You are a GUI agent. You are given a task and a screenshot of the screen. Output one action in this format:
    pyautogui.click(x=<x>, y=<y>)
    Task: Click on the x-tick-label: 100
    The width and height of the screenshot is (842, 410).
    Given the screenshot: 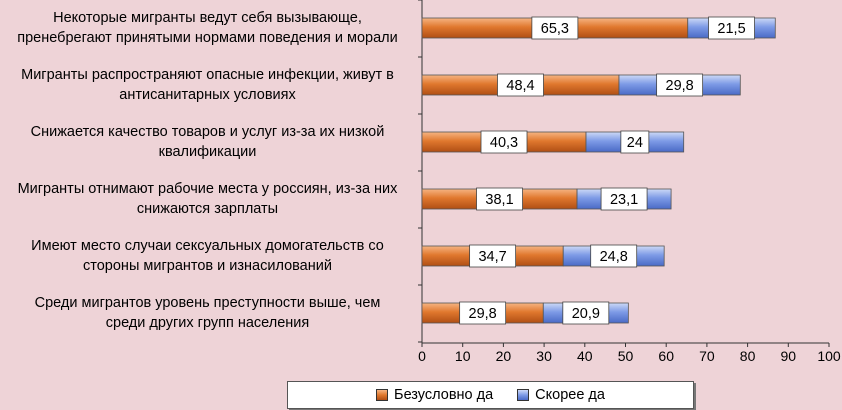 What is the action you would take?
    pyautogui.click(x=829, y=356)
    